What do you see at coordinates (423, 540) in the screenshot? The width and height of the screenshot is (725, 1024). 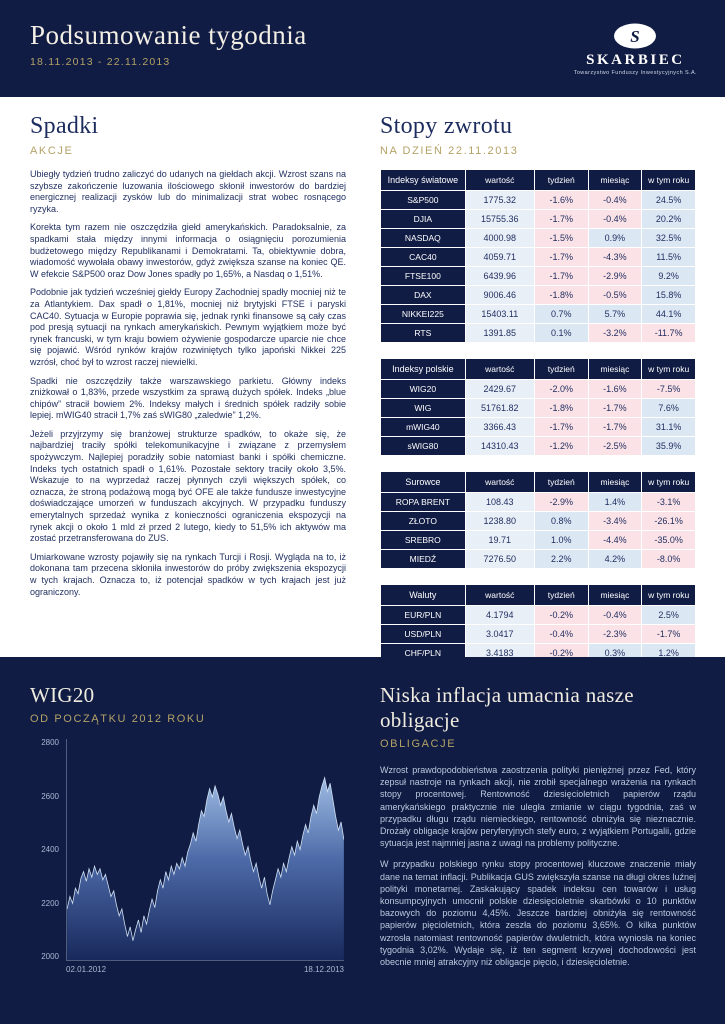 I see `row-label: SREBRO` at bounding box center [423, 540].